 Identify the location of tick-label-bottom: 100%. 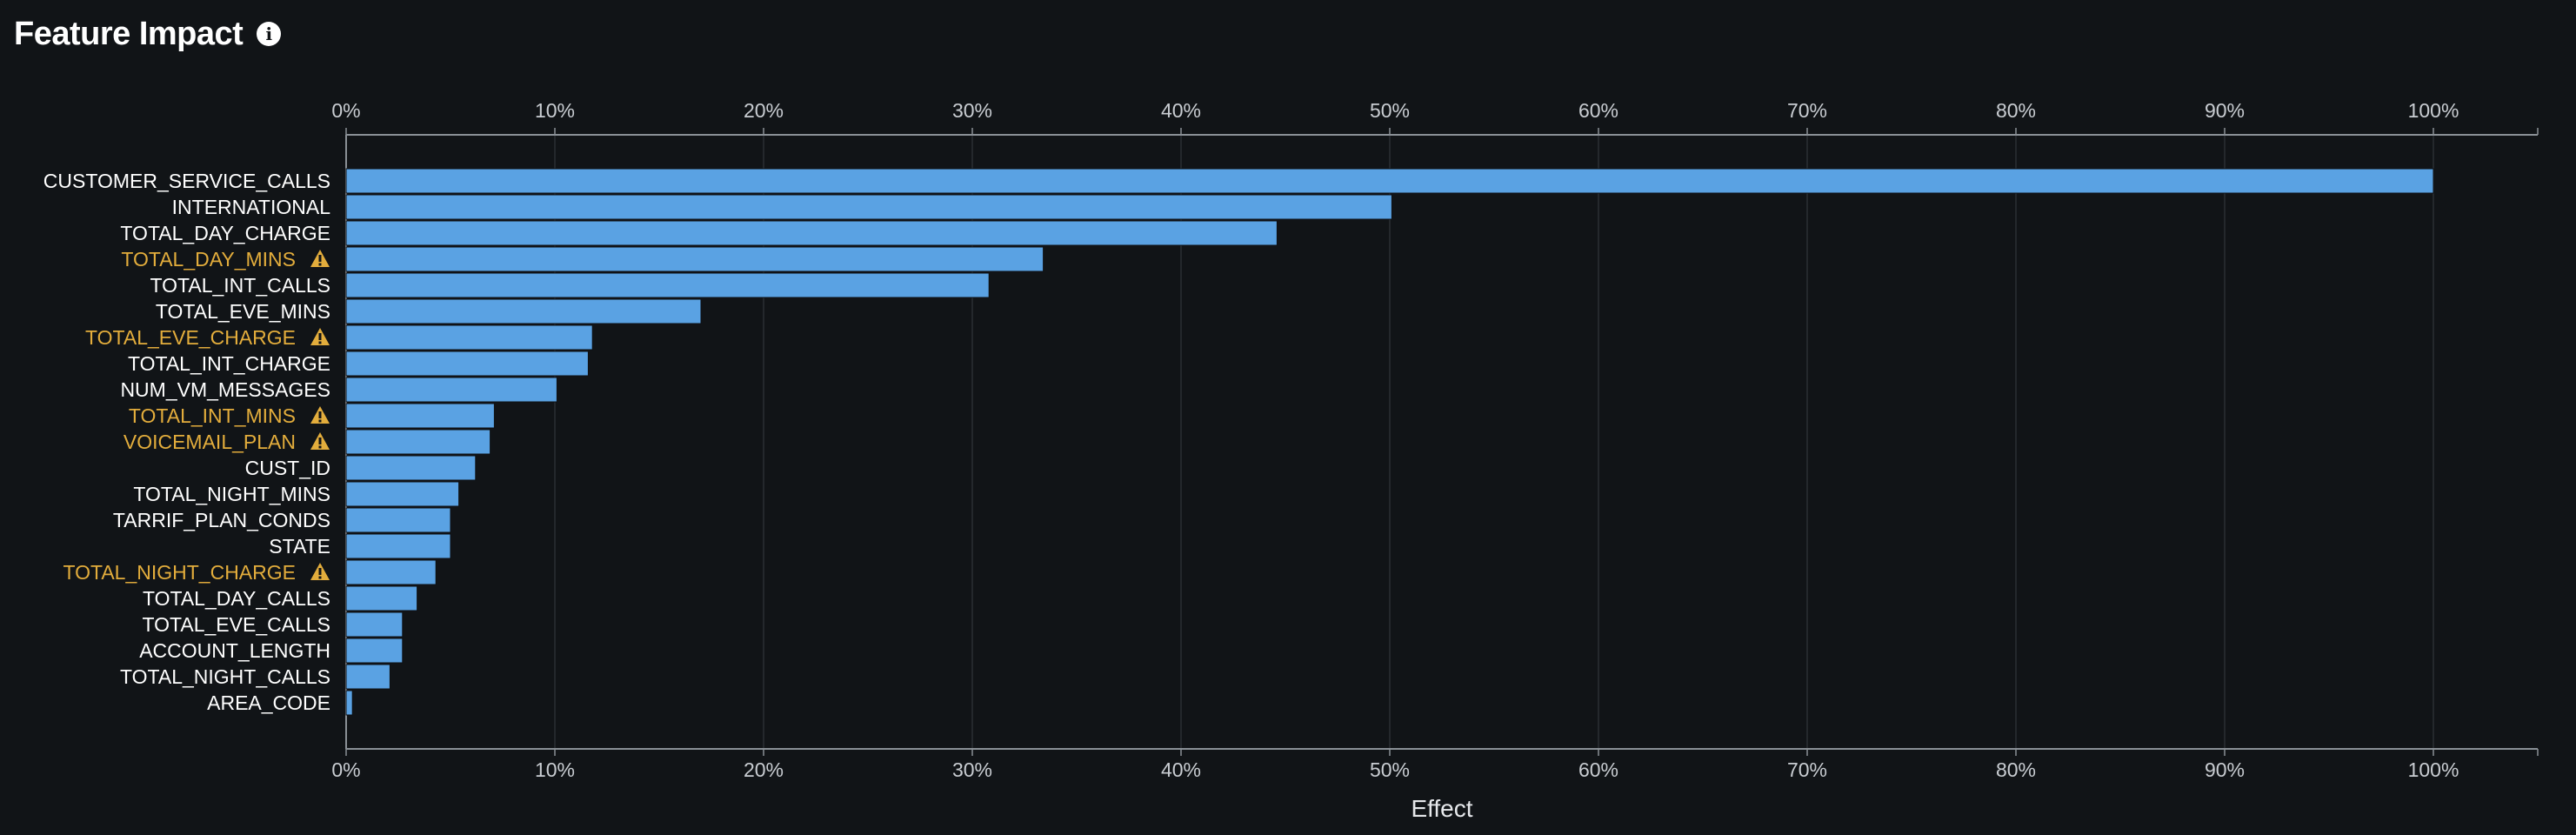
(2433, 769).